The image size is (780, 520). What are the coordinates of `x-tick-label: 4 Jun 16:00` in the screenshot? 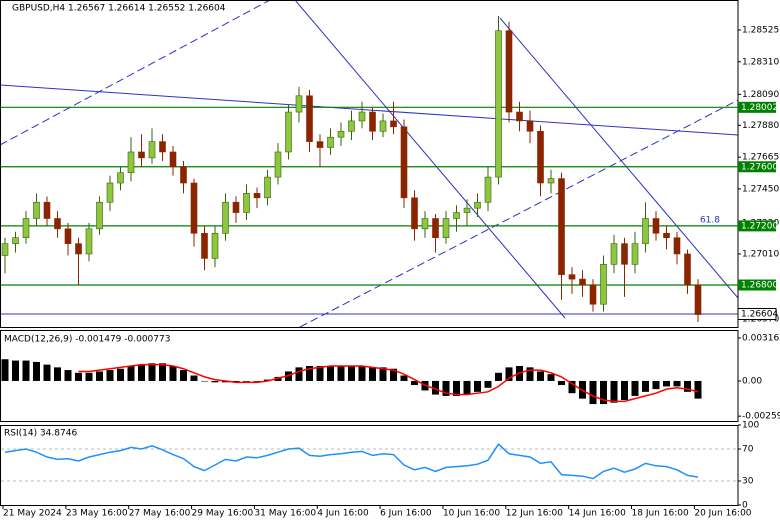 It's located at (343, 514).